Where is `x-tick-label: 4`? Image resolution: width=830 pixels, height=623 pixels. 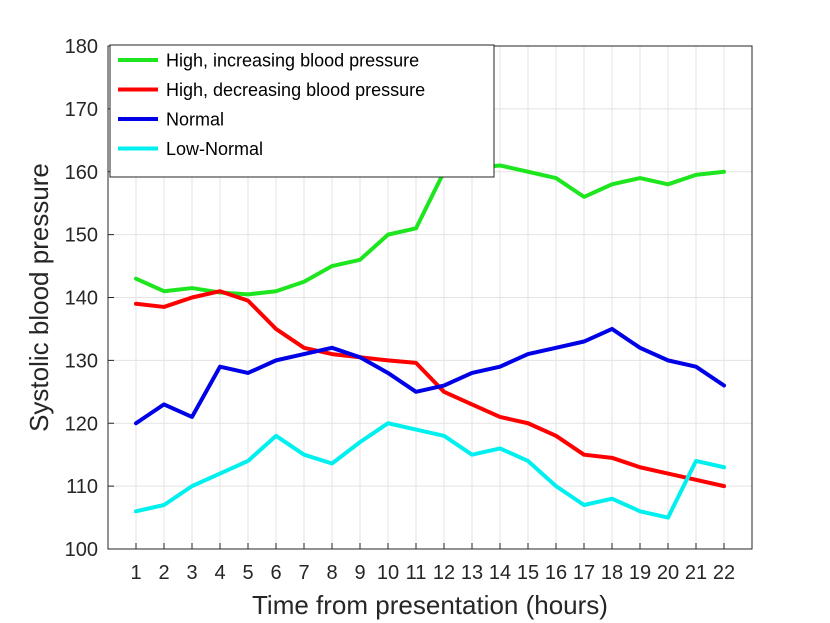
x-tick-label: 4 is located at coordinates (219, 573).